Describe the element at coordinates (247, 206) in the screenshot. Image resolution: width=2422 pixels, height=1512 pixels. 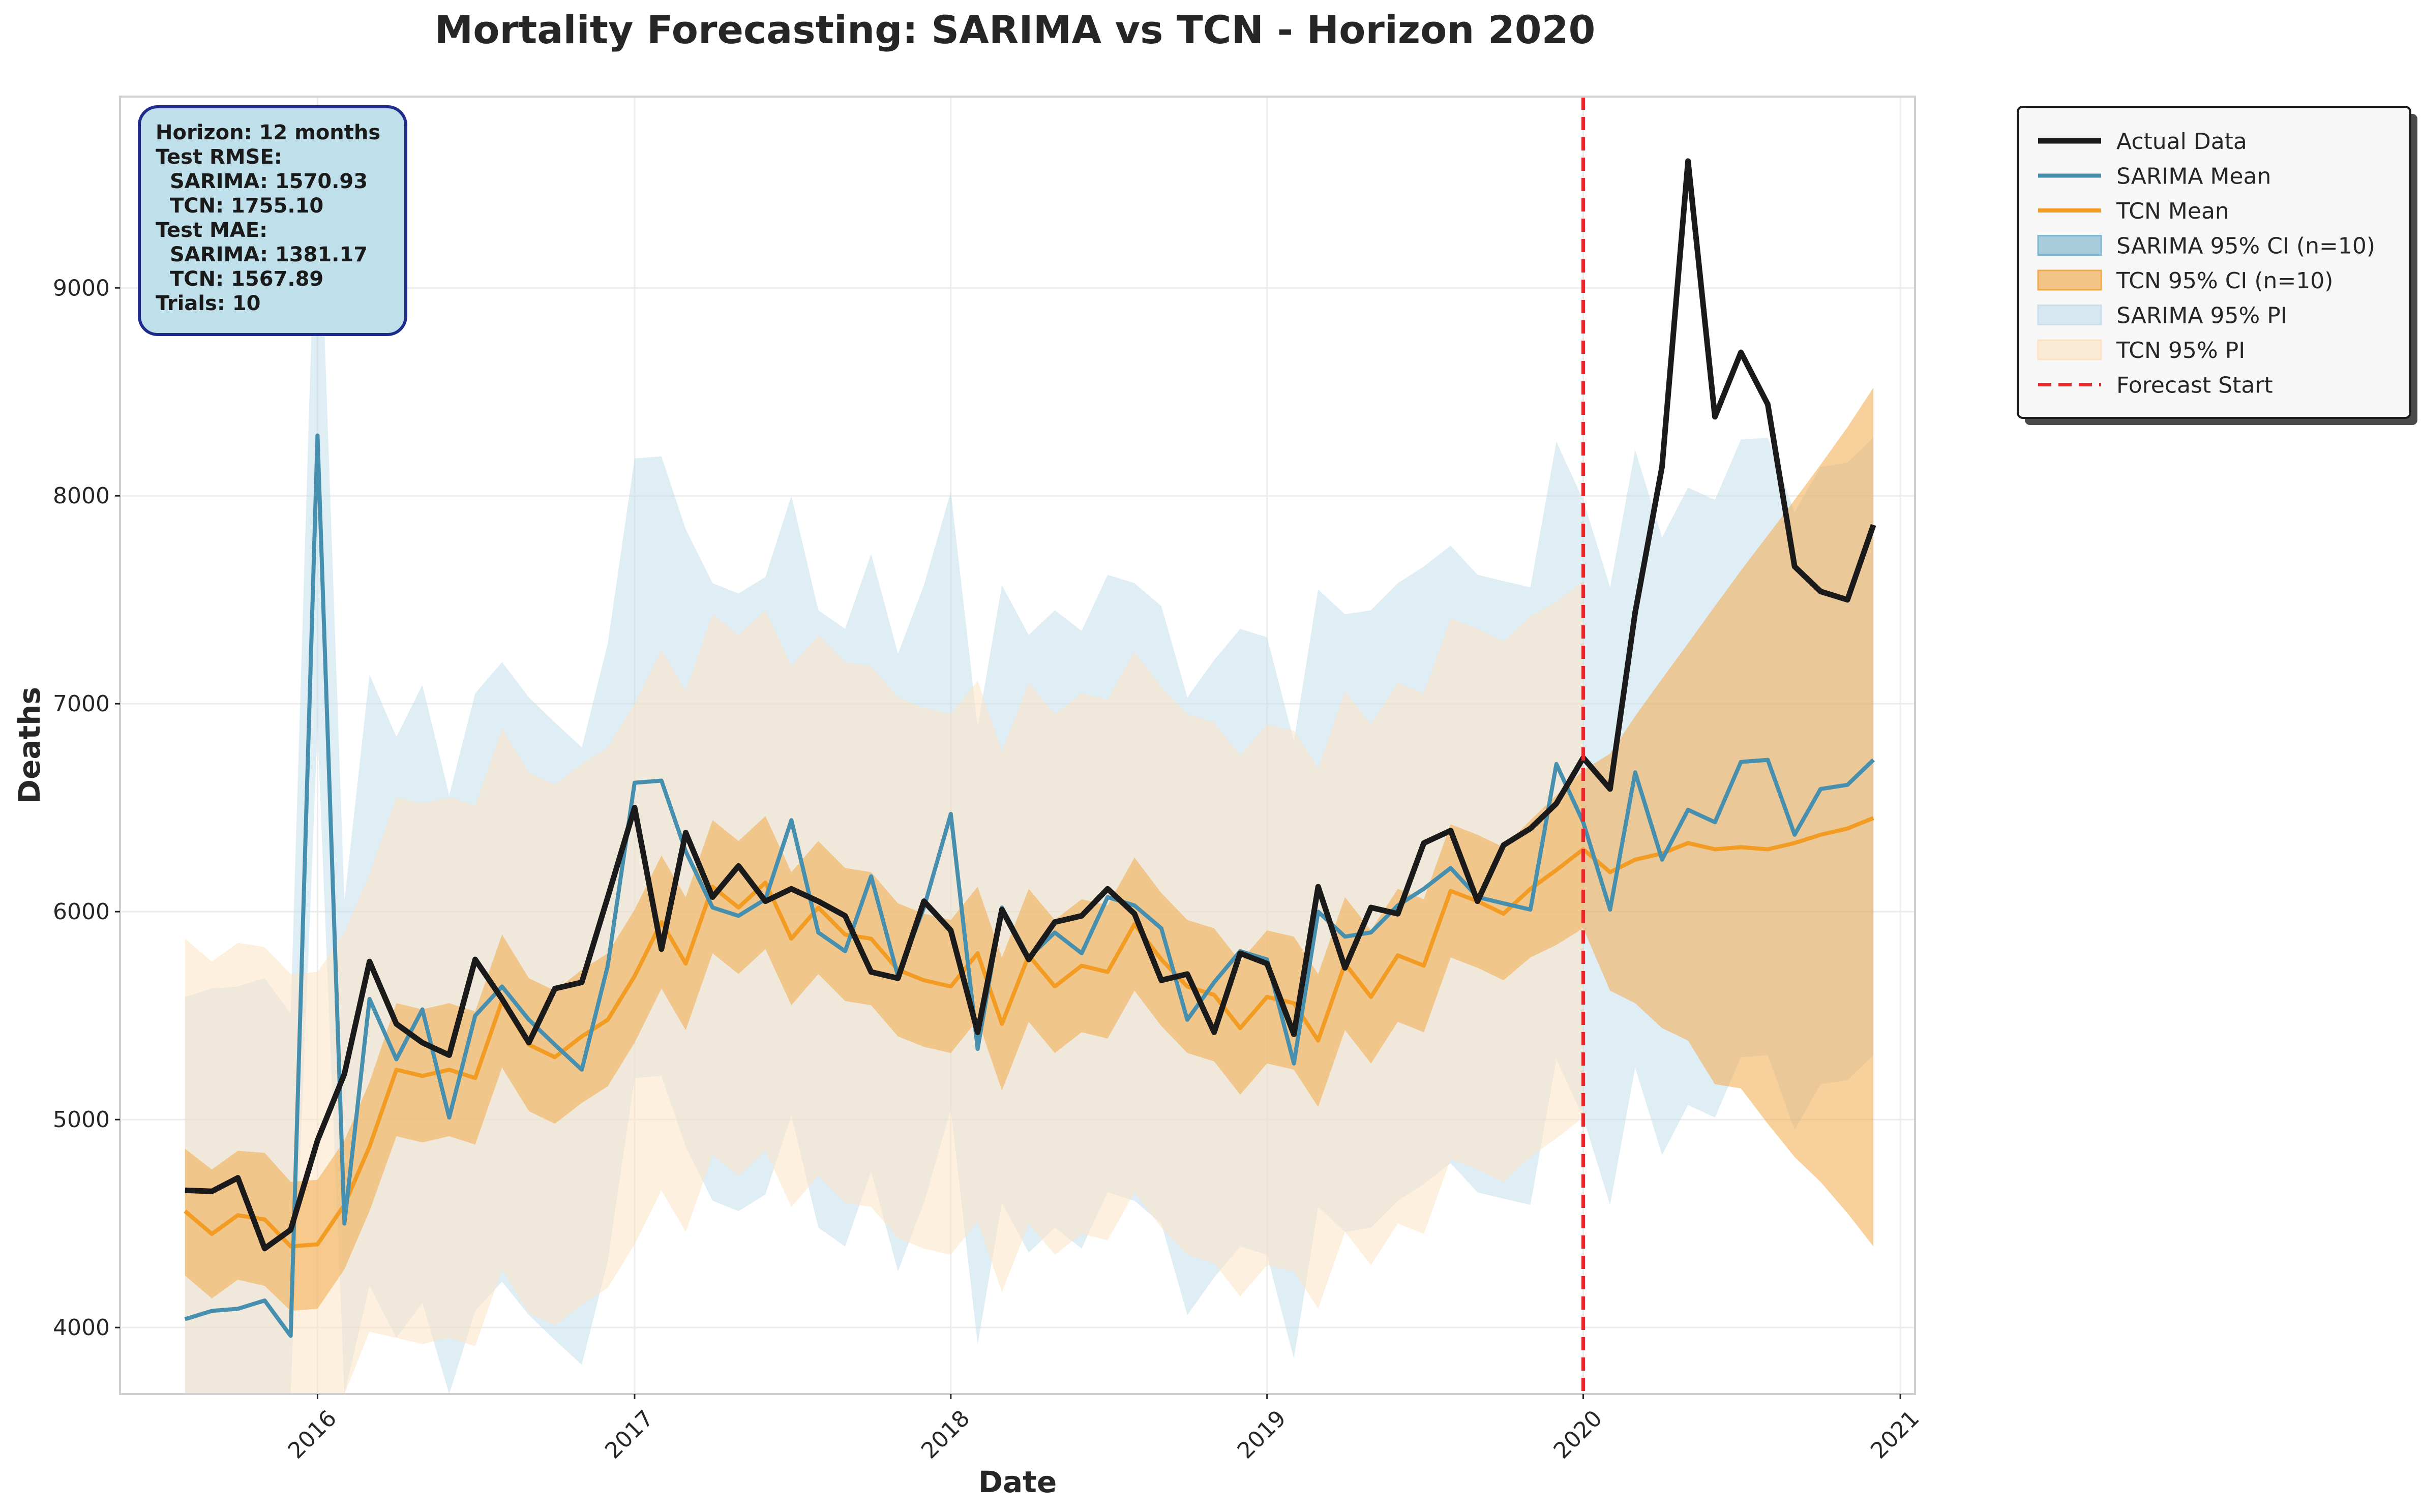
I see `info-rmse-tcn: TCN: 1755.10` at that location.